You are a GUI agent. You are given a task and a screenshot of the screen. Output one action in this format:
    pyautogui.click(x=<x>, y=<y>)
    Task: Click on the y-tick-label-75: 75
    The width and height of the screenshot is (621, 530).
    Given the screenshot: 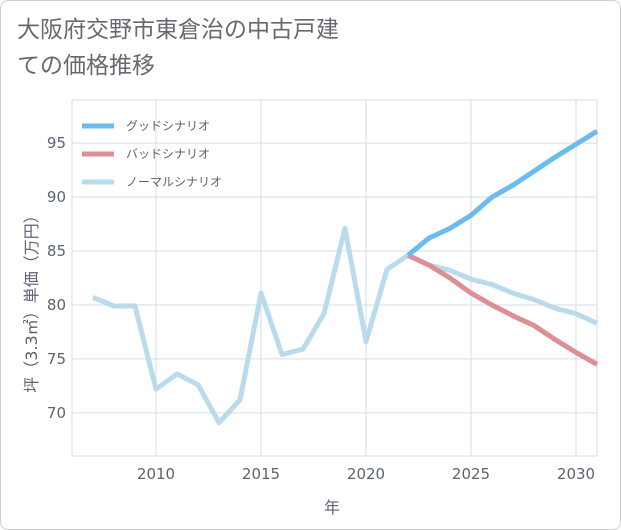 What is the action you would take?
    pyautogui.click(x=56, y=359)
    